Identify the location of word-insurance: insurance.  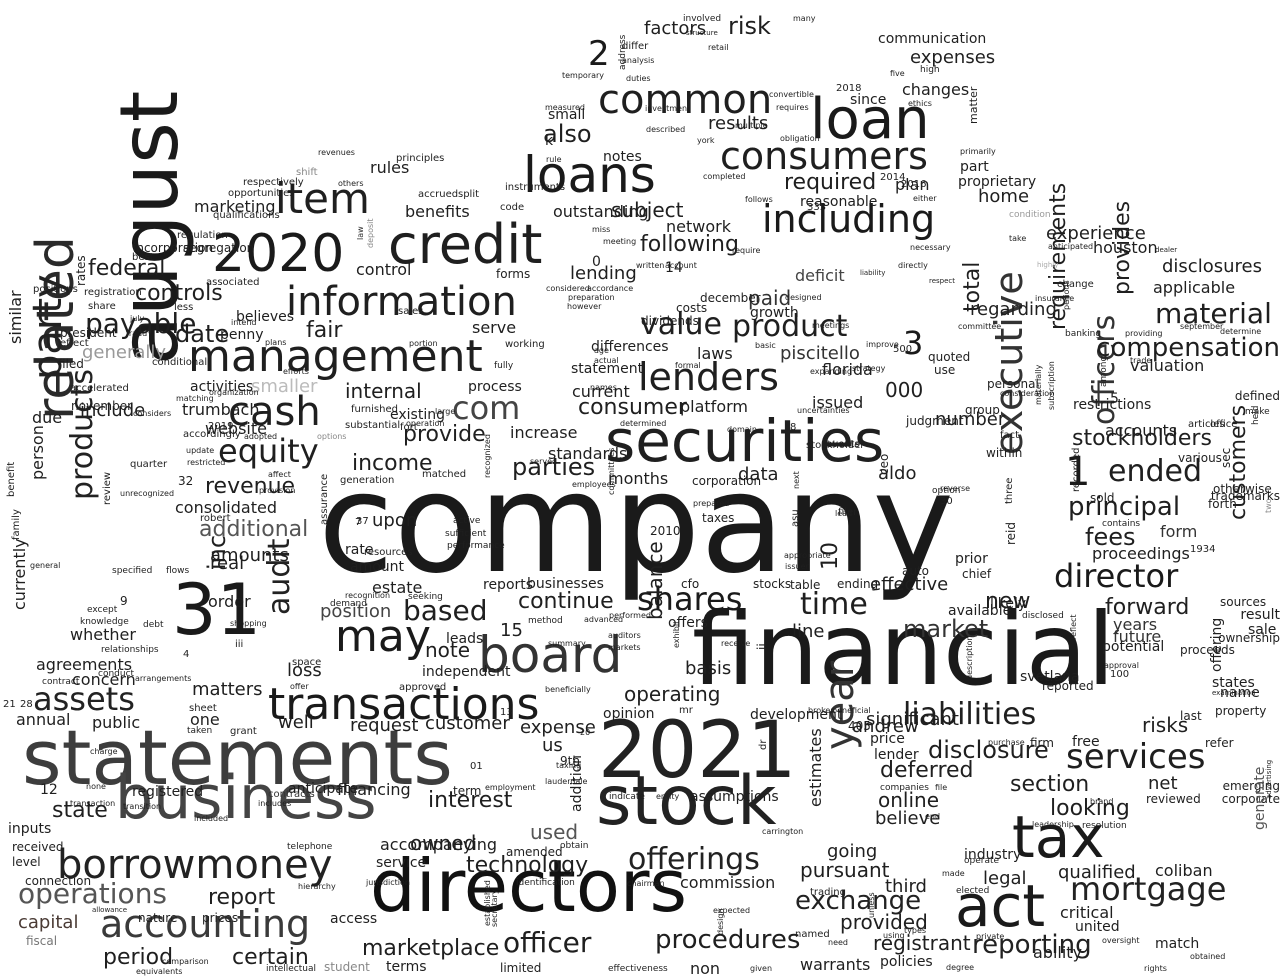
(1055, 298).